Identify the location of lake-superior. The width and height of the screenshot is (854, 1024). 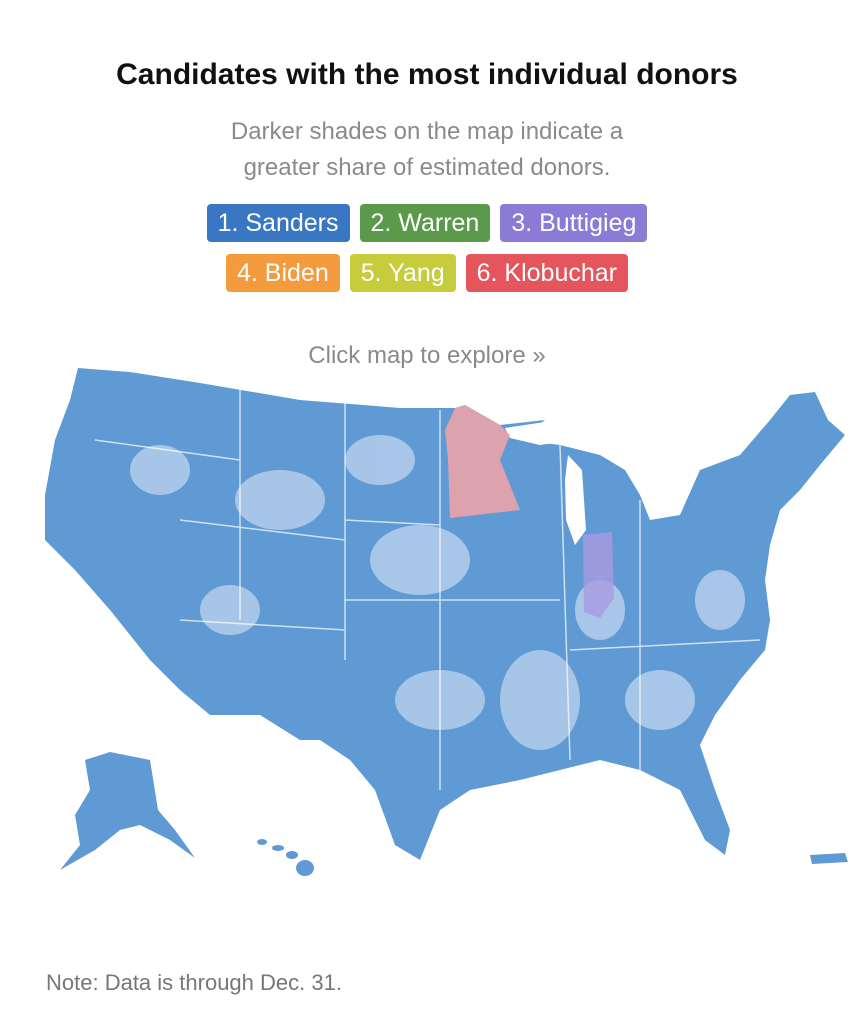
(540, 433).